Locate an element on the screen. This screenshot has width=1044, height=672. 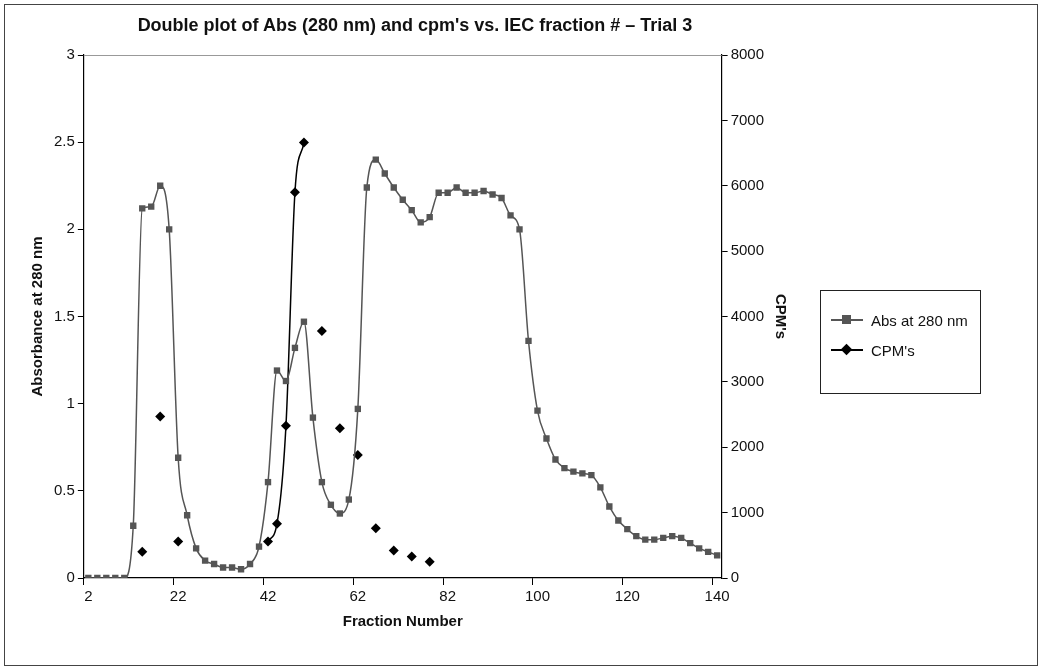
y-tick-label: 1.5 is located at coordinates (64, 315).